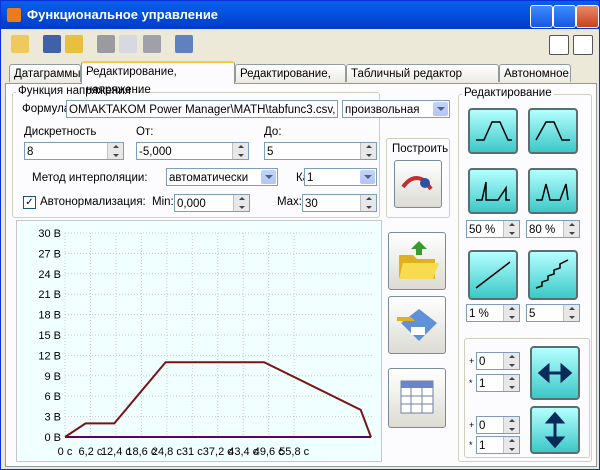 The width and height of the screenshot is (600, 470). Describe the element at coordinates (482, 446) in the screenshot. I see `value: 1` at that location.